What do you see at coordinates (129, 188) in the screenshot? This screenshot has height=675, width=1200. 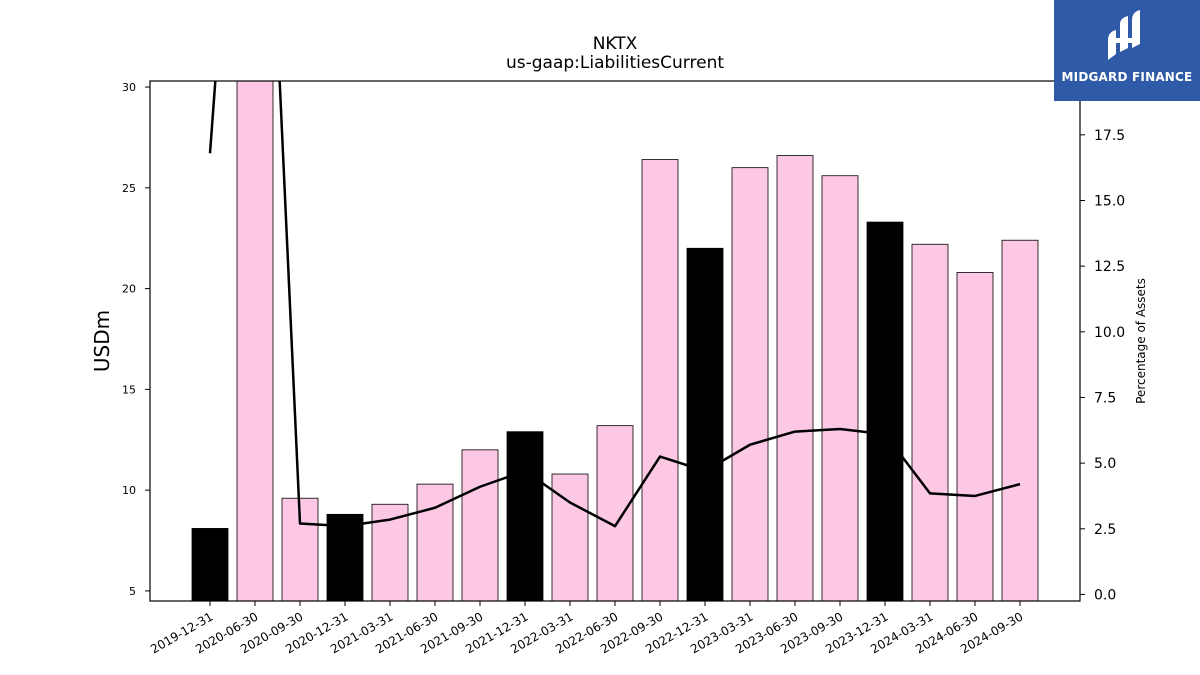 I see `y-tick-label: 25` at bounding box center [129, 188].